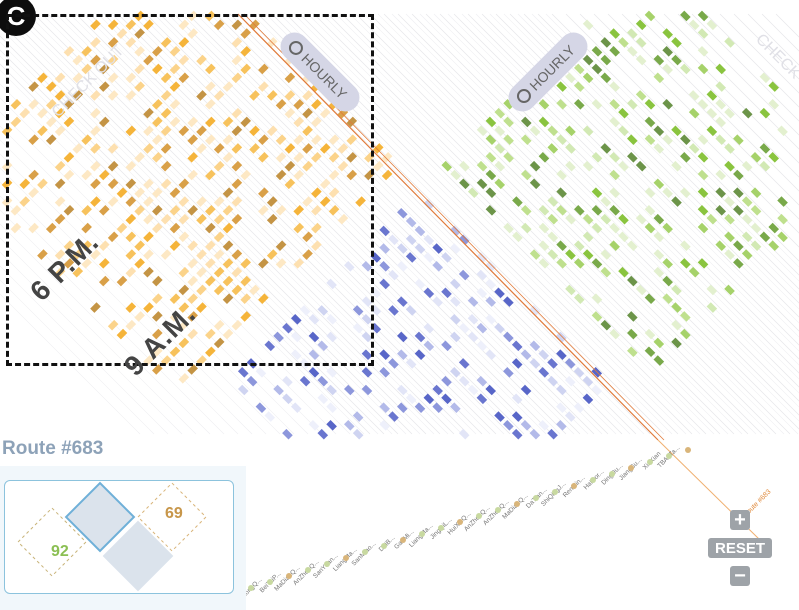  Describe the element at coordinates (53, 448) in the screenshot. I see `route-title: Route #683` at that location.